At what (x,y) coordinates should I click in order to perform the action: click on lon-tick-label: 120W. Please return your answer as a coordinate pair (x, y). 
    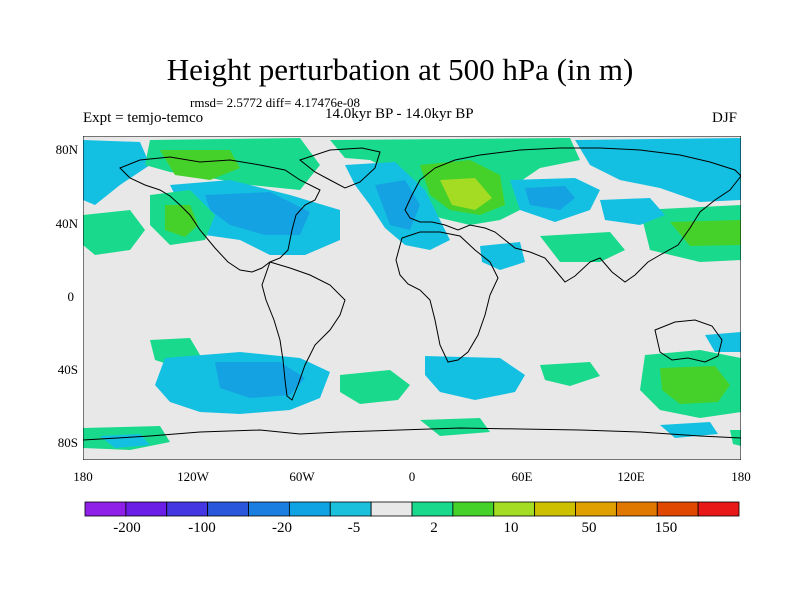
    Looking at the image, I should click on (193, 476).